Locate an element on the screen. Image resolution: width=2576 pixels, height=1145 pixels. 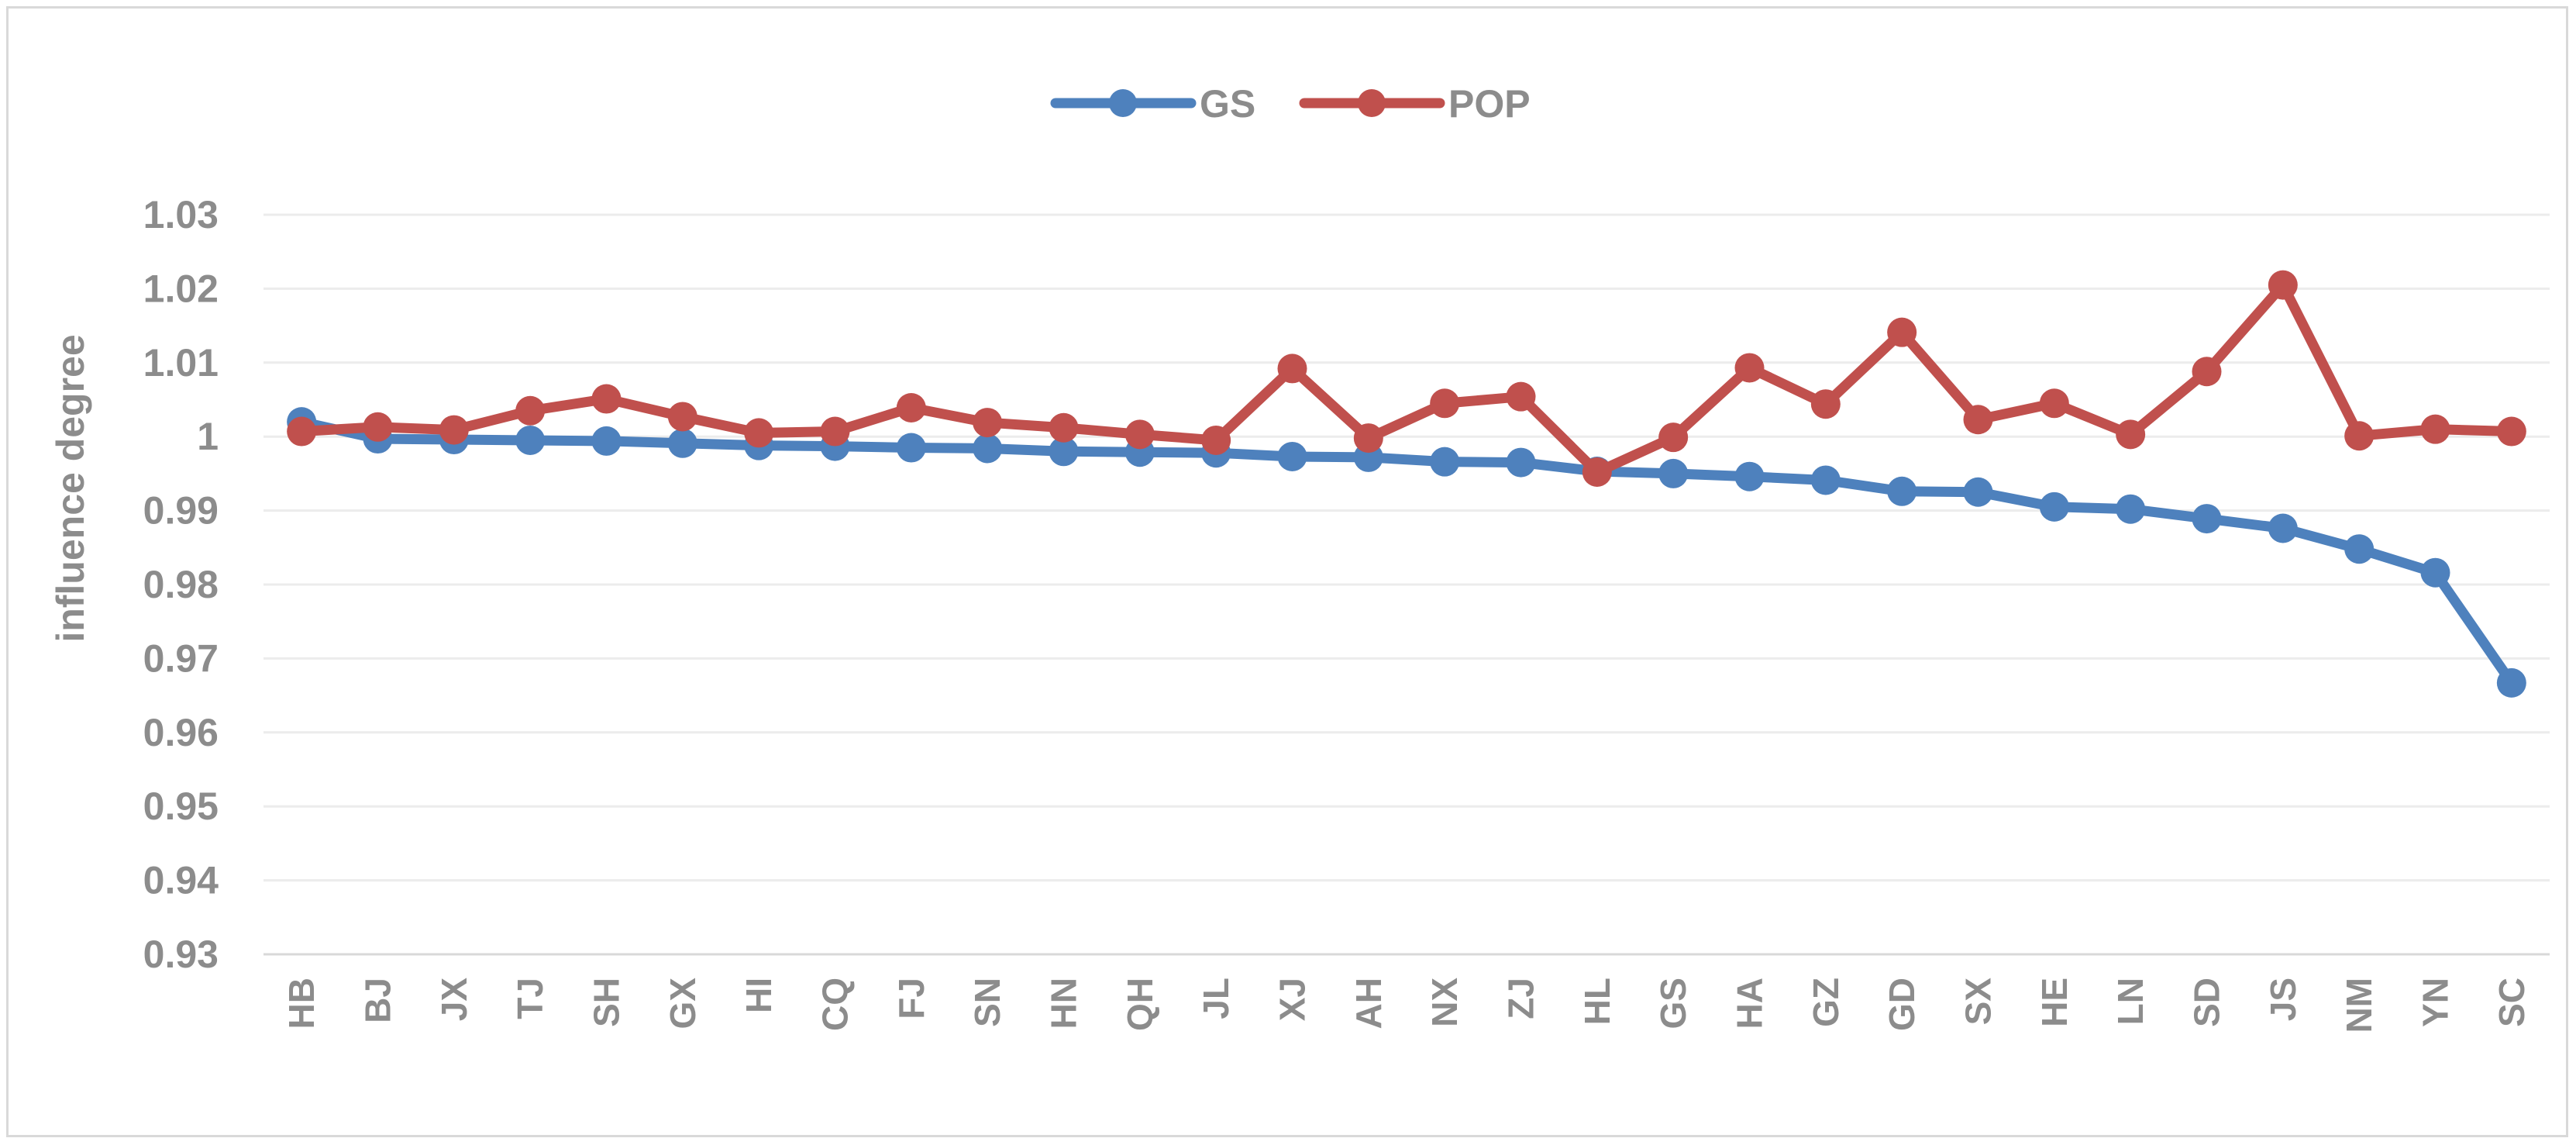
y-tick-label: 0.98 is located at coordinates (181, 584).